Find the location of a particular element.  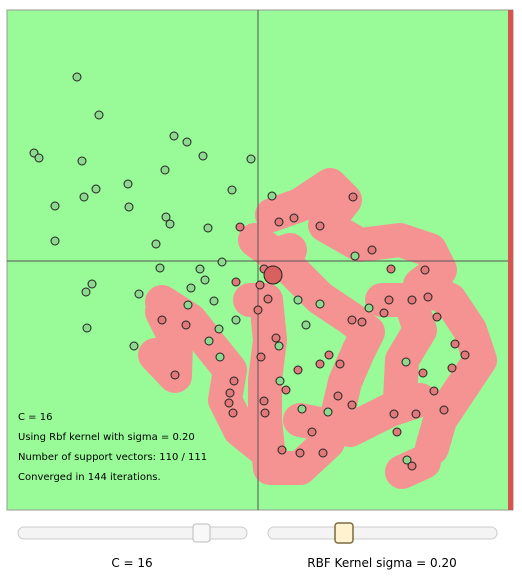

c-slider-thumb is located at coordinates (201, 533).